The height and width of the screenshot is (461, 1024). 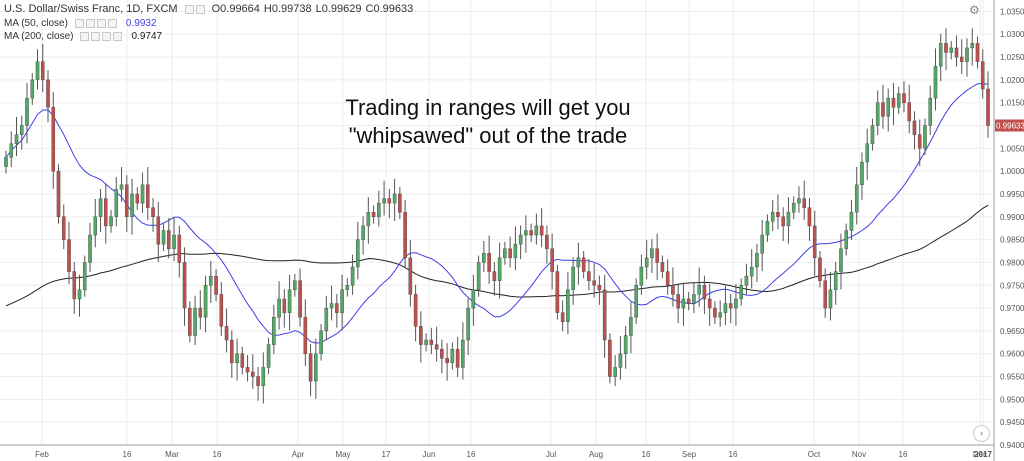 I want to click on scroll-to-latest-icon: ›, so click(x=981, y=433).